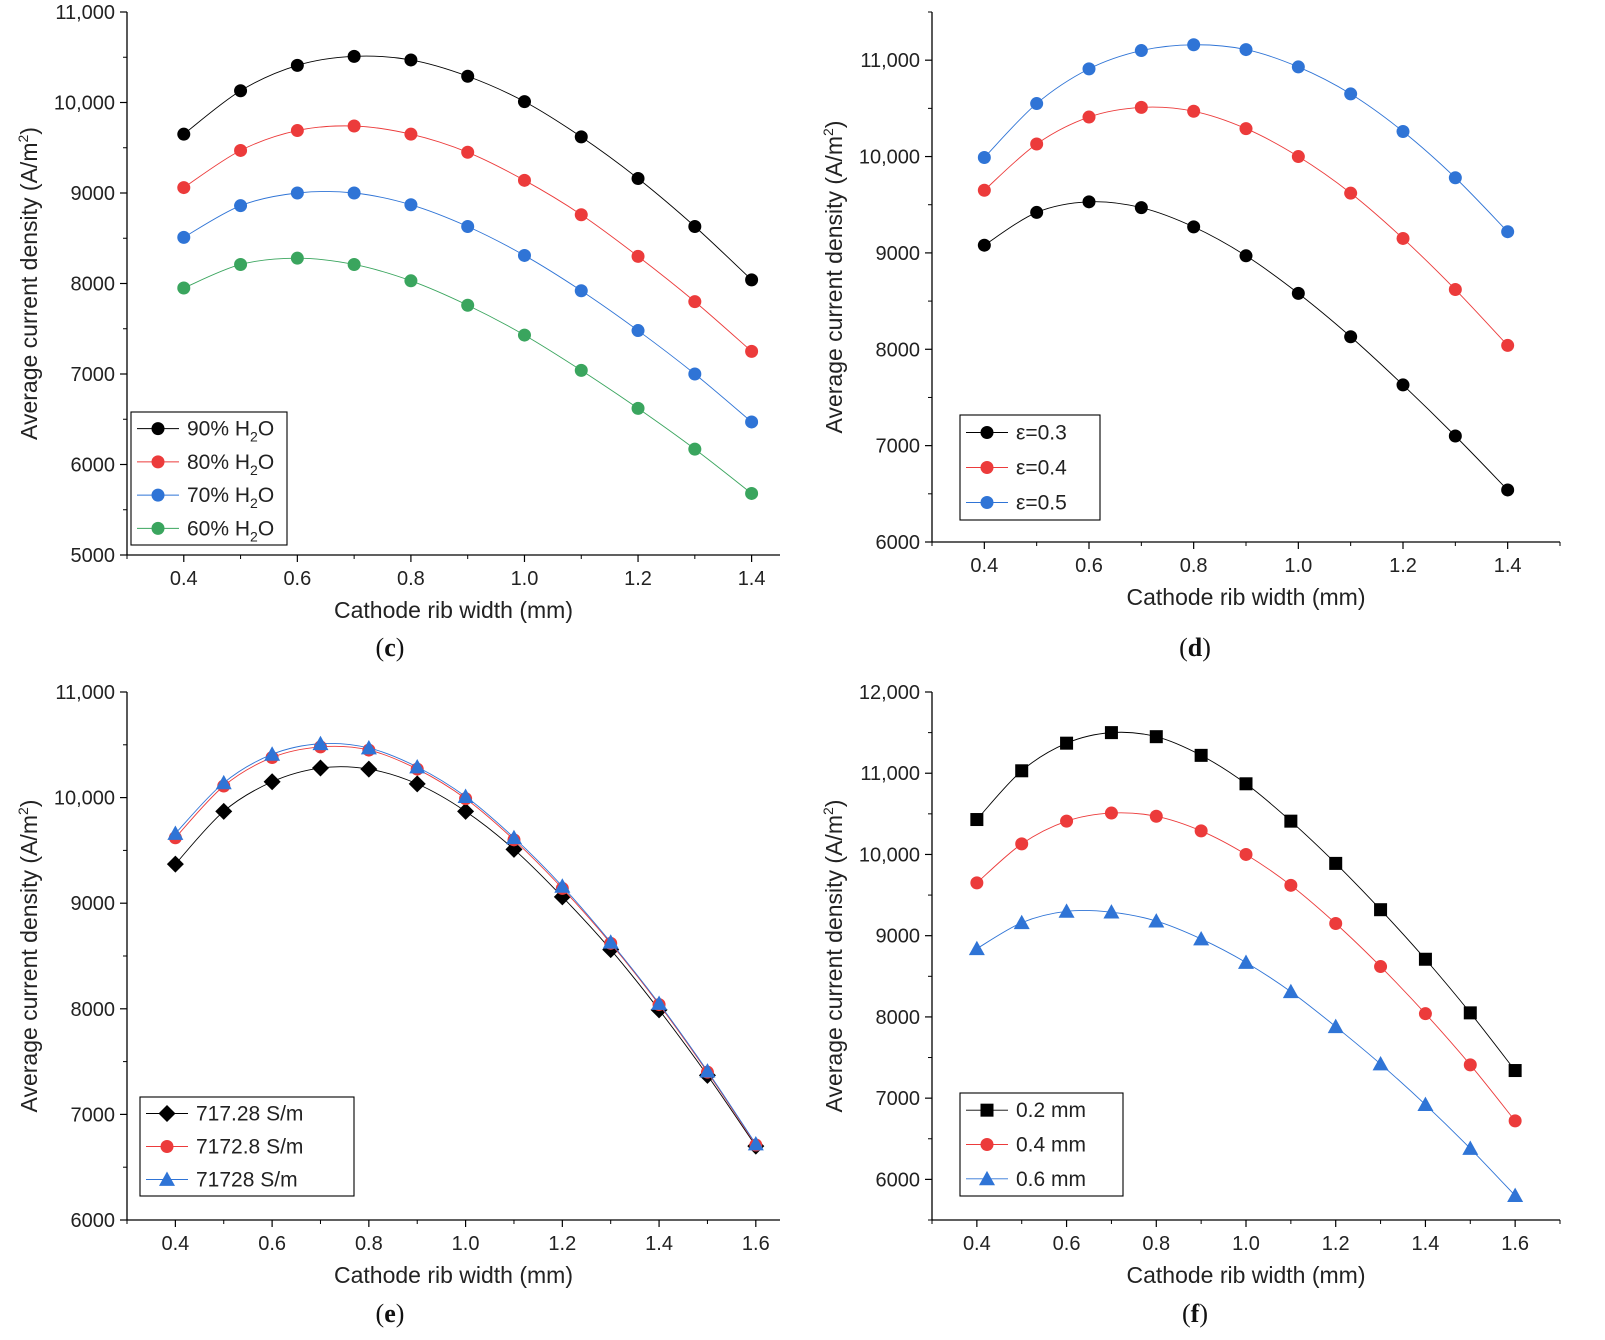  Describe the element at coordinates (1067, 1244) in the screenshot. I see `x-tick-label: 0.6` at that location.